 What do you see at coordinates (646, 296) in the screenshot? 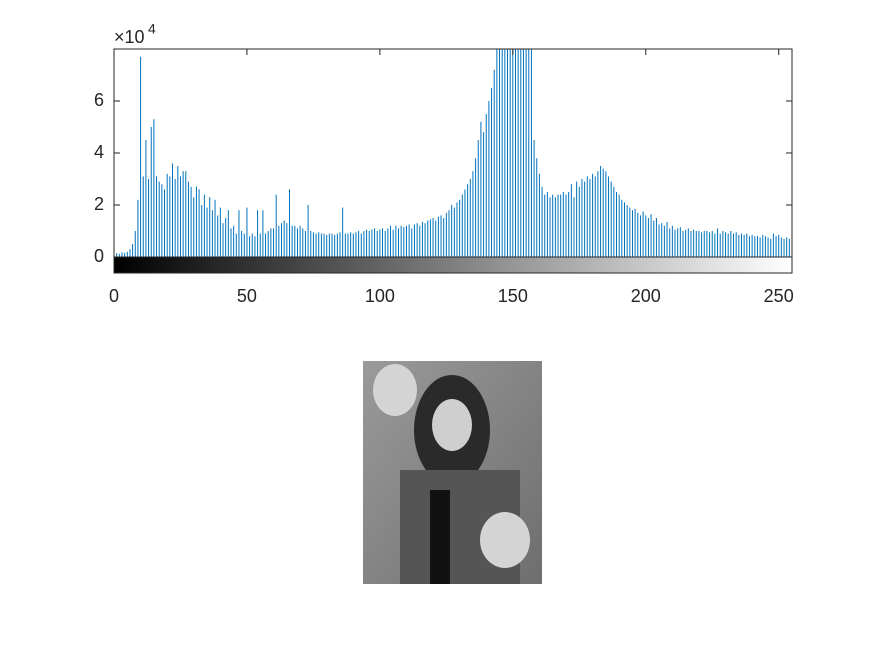
I see `x-tick-label: 200` at bounding box center [646, 296].